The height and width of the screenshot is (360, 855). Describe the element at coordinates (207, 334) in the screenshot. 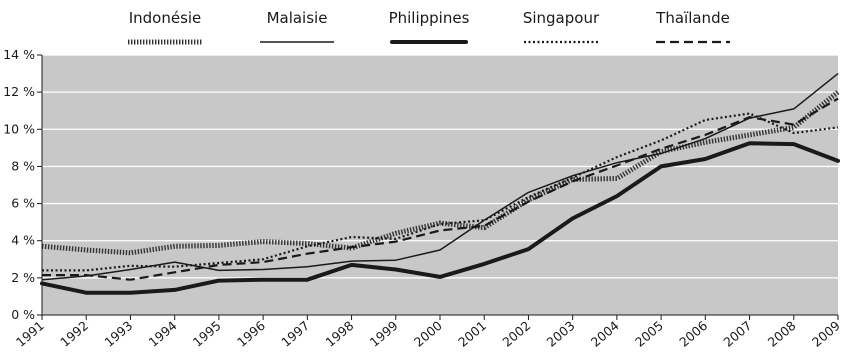

I see `x-tick-label: 1995` at that location.